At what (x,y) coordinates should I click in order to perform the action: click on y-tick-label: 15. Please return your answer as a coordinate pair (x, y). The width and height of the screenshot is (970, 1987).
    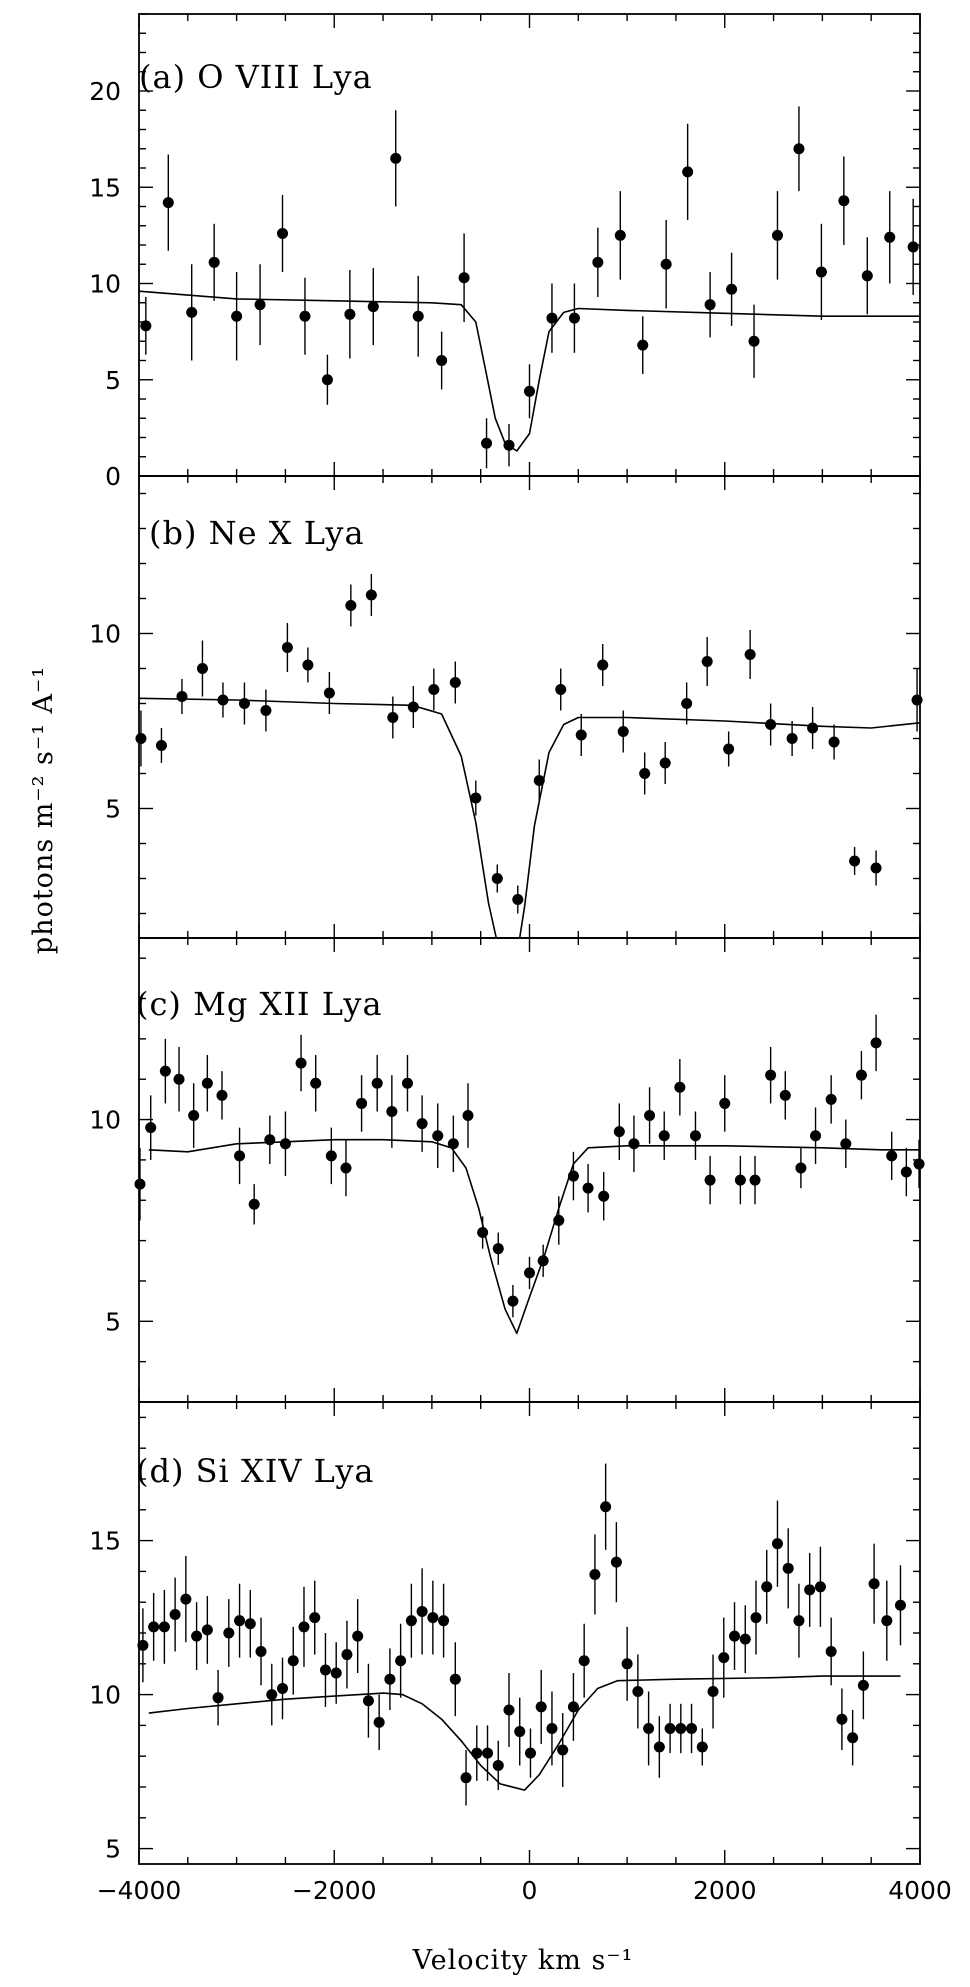
    Looking at the image, I should click on (105, 187).